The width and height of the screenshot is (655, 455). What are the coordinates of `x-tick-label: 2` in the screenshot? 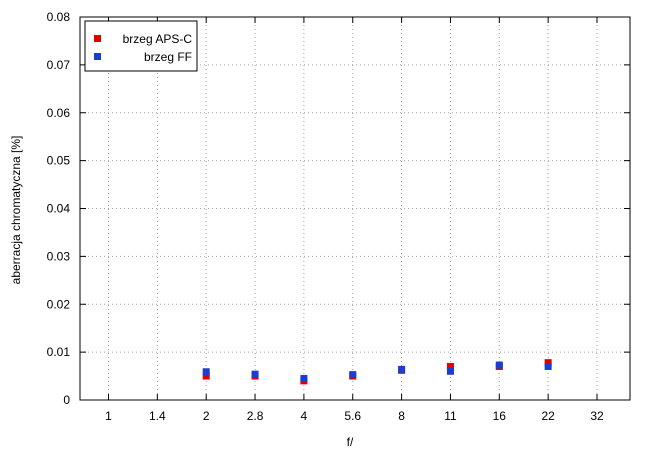 It's located at (206, 416).